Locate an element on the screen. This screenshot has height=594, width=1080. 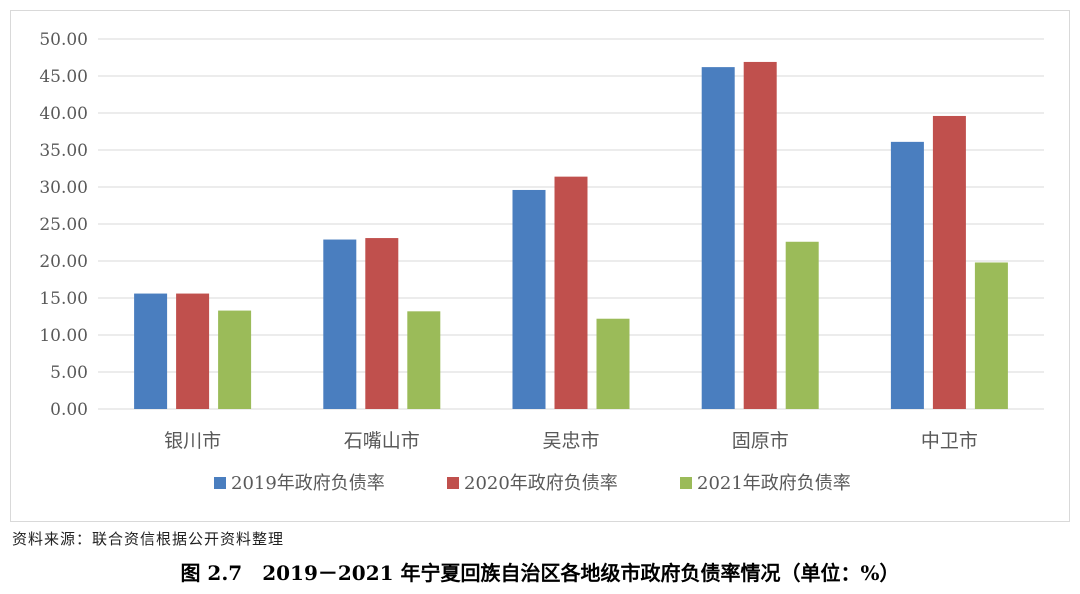
y-tick-label: 35.00 is located at coordinates (63, 151).